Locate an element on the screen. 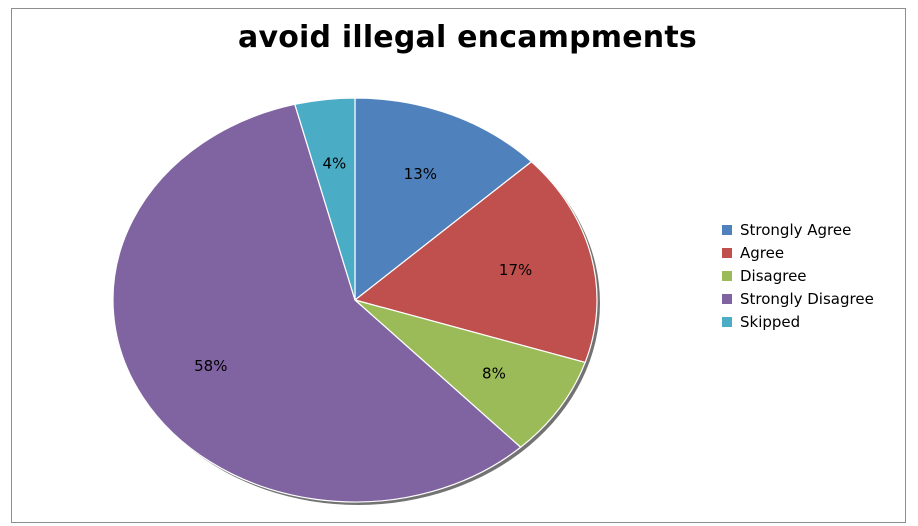 This screenshot has height=526, width=918. legend-label: Strongly Agree is located at coordinates (796, 229).